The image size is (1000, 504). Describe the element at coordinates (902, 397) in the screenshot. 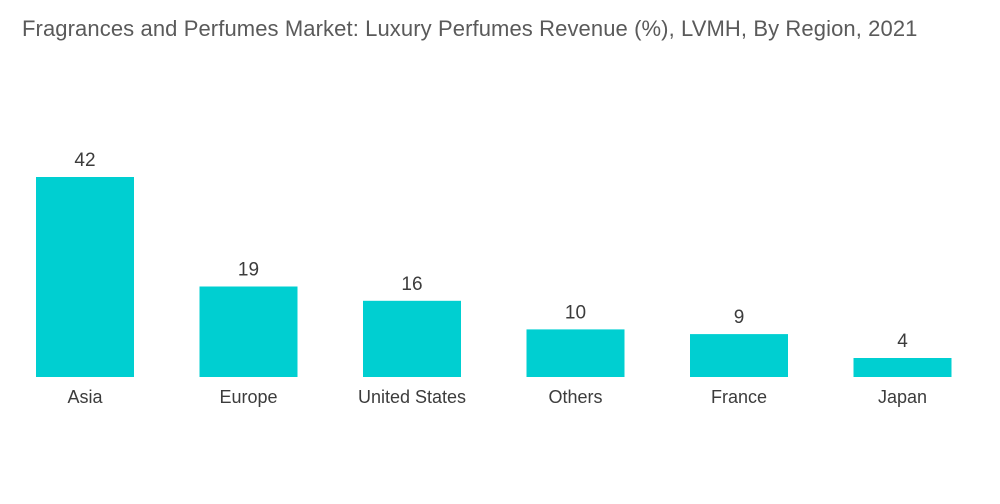

I see `category-label-japan: Japan` at that location.